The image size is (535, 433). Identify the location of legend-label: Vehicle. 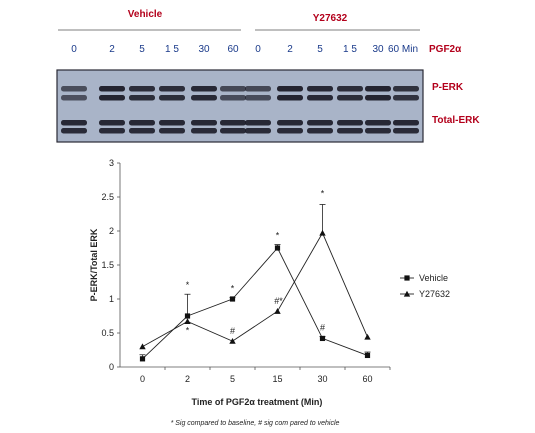
(433, 278).